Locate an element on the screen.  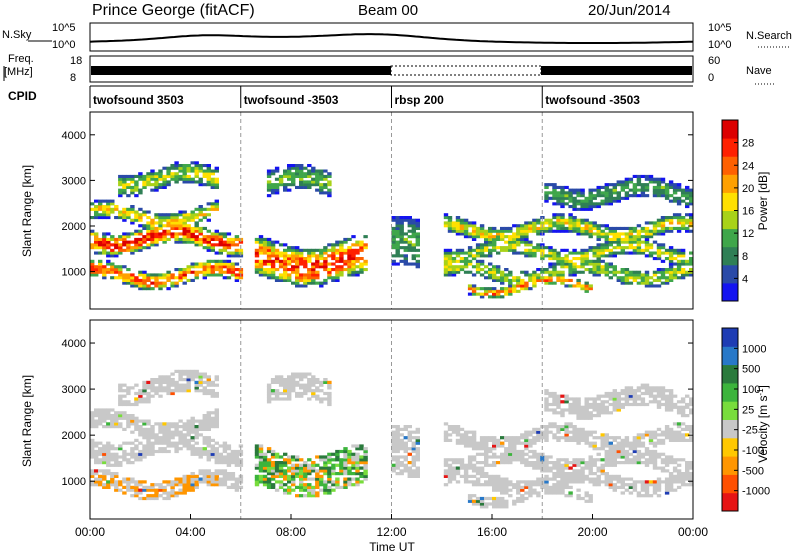
nsky-tick-bottom: 10^0 is located at coordinates (64, 45).